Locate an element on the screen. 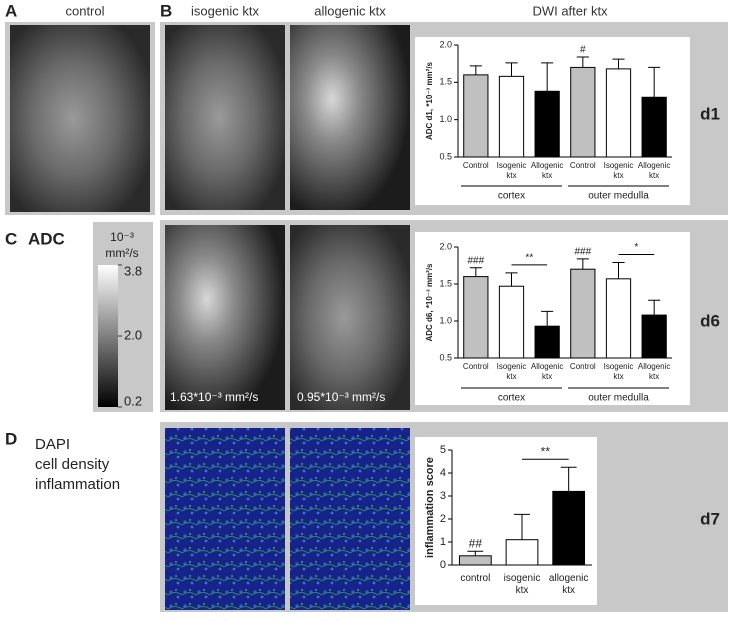 This screenshot has height=621, width=733. y-axis-label: inflammation score is located at coordinates (430, 507).